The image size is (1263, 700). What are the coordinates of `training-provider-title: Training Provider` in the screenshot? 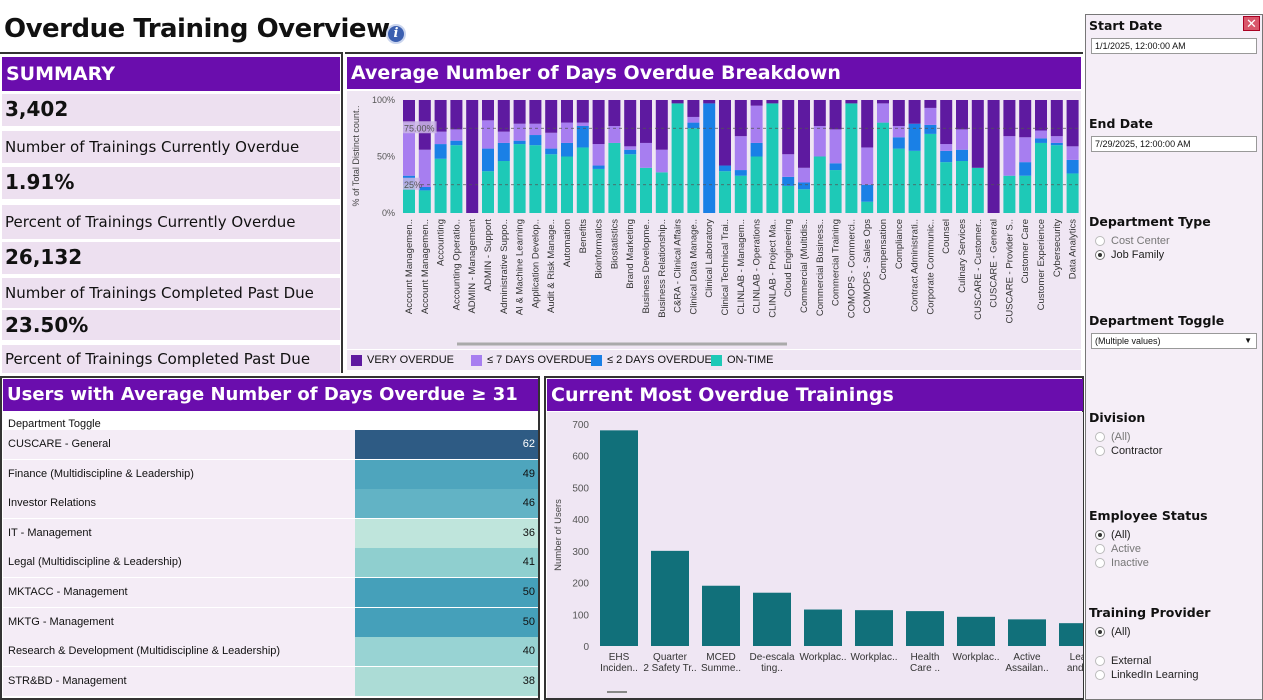 It's located at (1150, 612).